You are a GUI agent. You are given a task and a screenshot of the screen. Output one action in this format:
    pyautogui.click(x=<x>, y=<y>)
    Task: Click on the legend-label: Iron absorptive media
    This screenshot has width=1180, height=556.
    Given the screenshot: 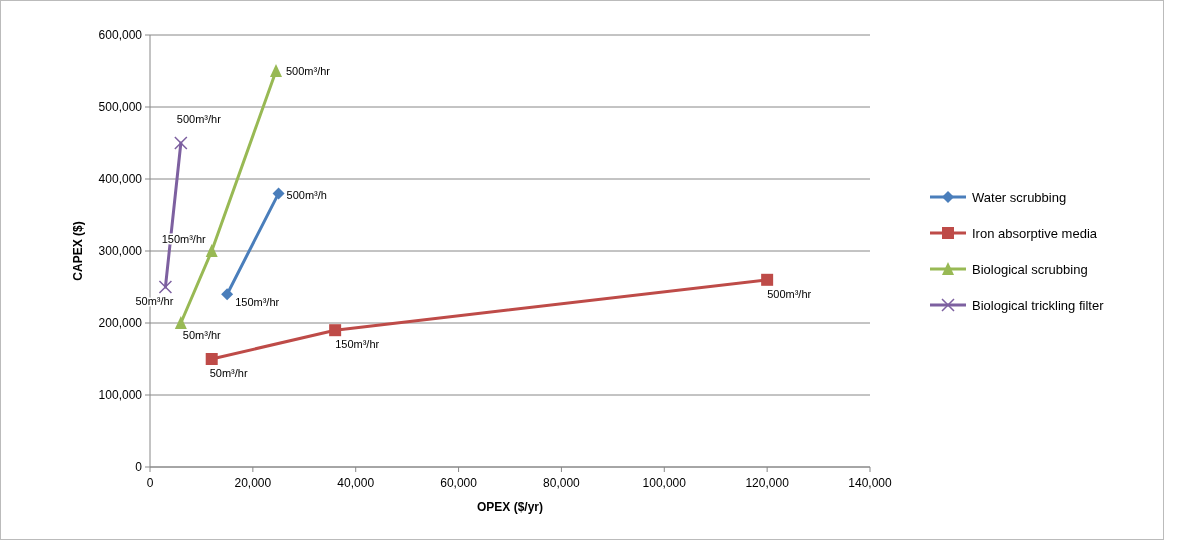 What is the action you would take?
    pyautogui.click(x=1035, y=233)
    